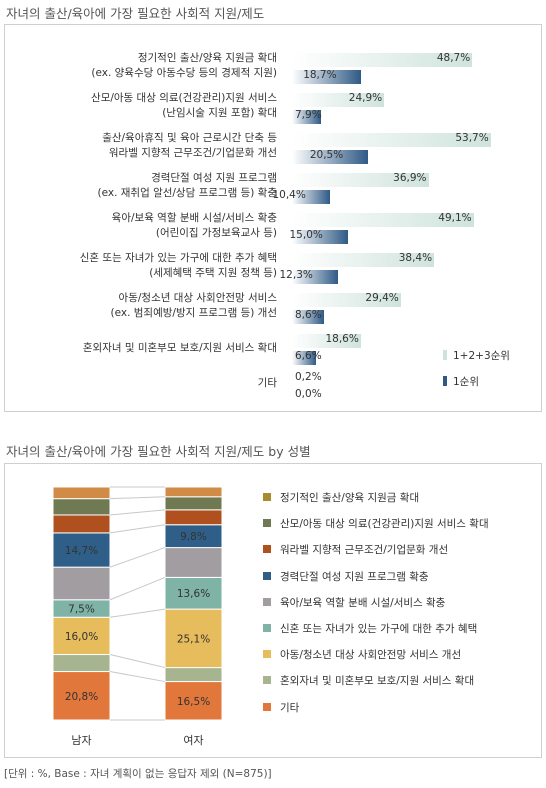 The width and height of the screenshot is (546, 788). What do you see at coordinates (192, 153) in the screenshot?
I see `category-label-line: 워라벨 지향적 근무조건/기업문화 개선` at bounding box center [192, 153].